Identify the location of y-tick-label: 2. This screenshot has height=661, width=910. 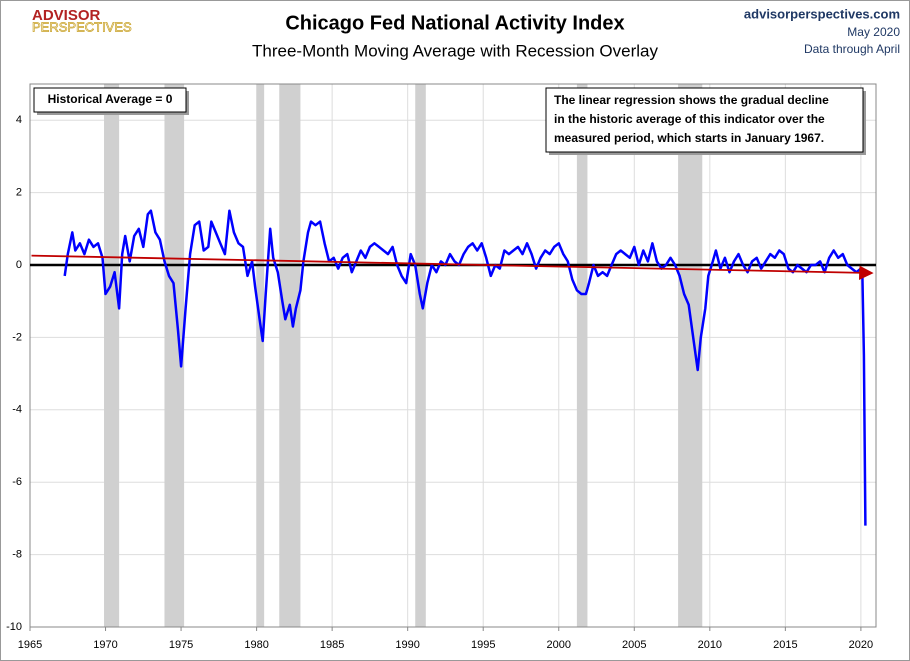
(19, 193).